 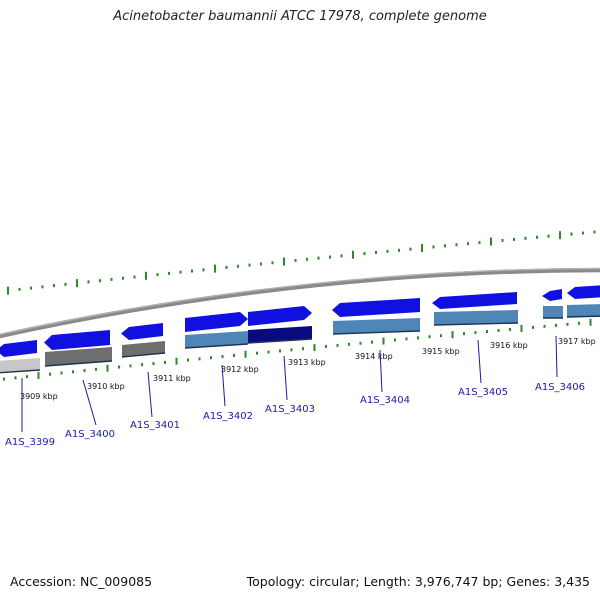 I want to click on gene-label: A1S_3406, so click(x=560, y=387).